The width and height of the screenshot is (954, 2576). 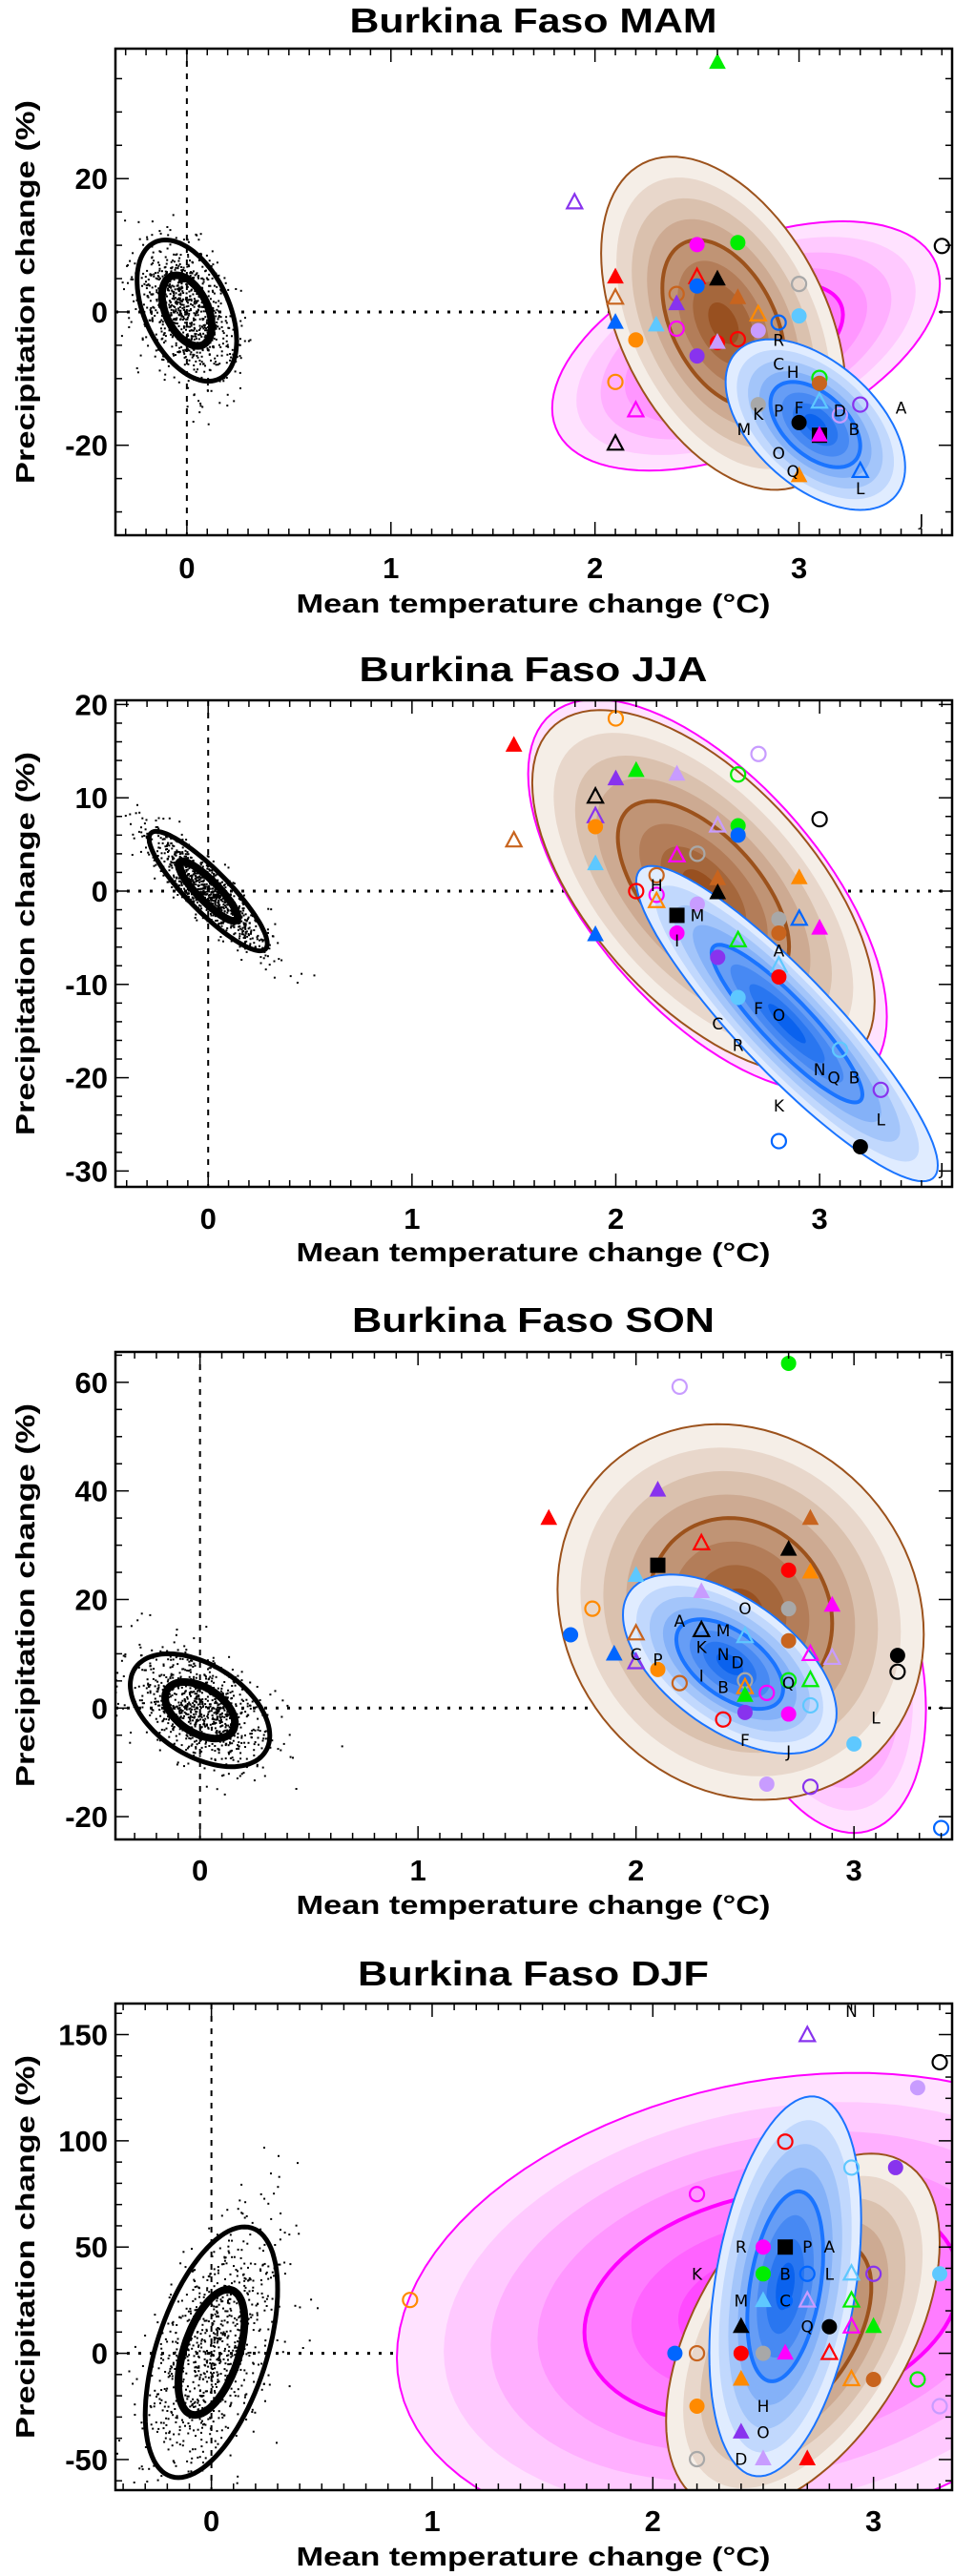 I want to click on y-tick-label: 20, so click(x=91, y=704).